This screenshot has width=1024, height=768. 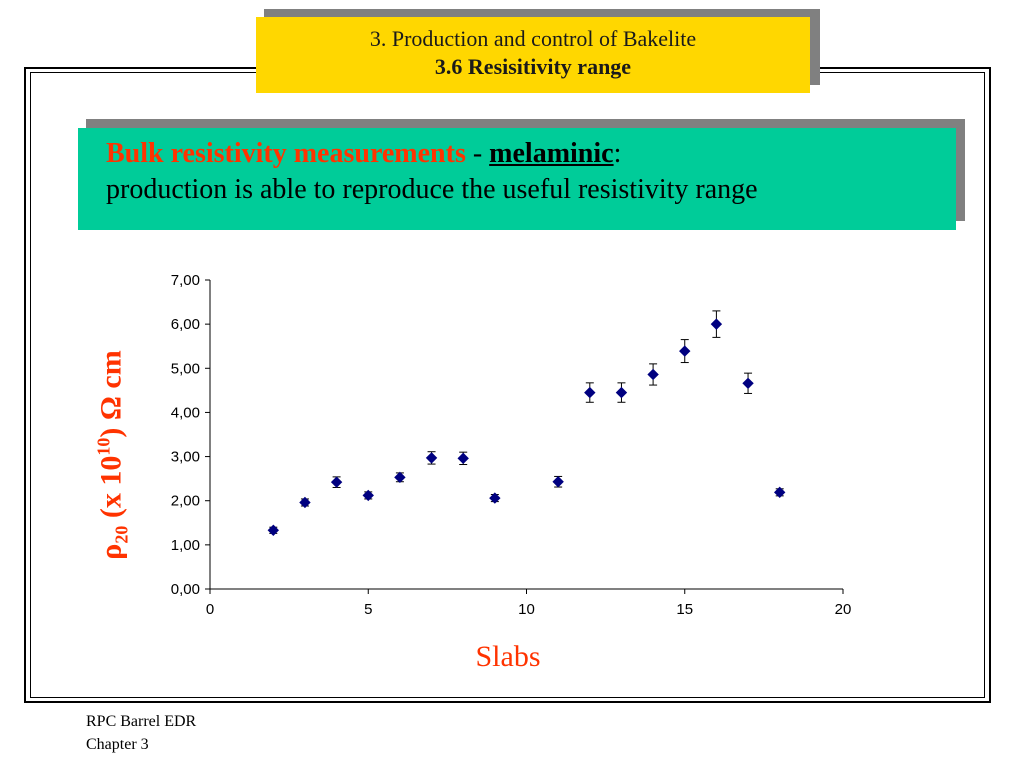 What do you see at coordinates (508, 656) in the screenshot?
I see `x-axis-label: Slabs` at bounding box center [508, 656].